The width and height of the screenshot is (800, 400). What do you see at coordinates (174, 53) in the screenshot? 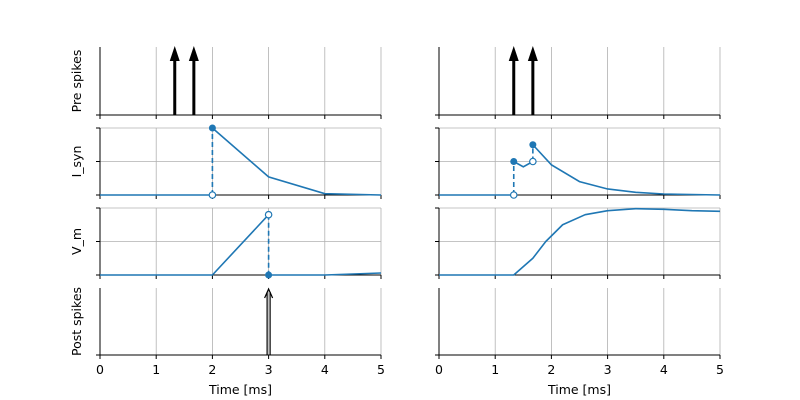
I see `left-pre-spike-0-head` at bounding box center [174, 53].